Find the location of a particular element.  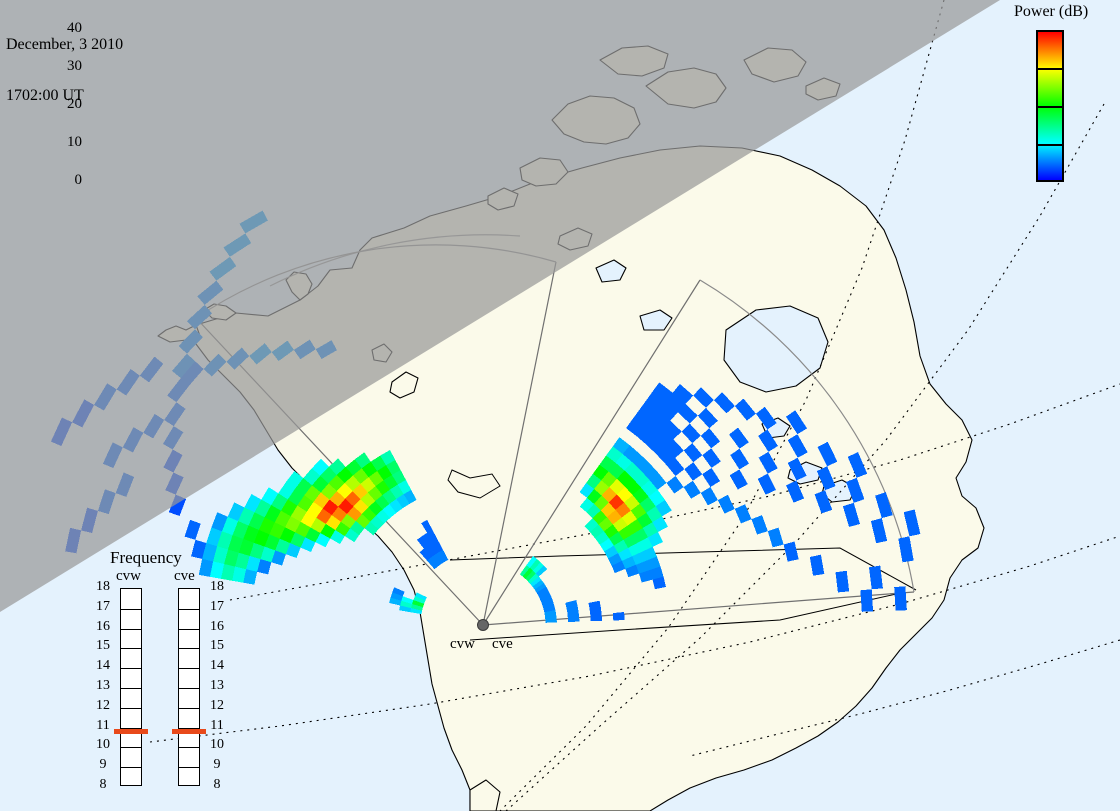

radar-fan-cve is located at coordinates (720, 502).